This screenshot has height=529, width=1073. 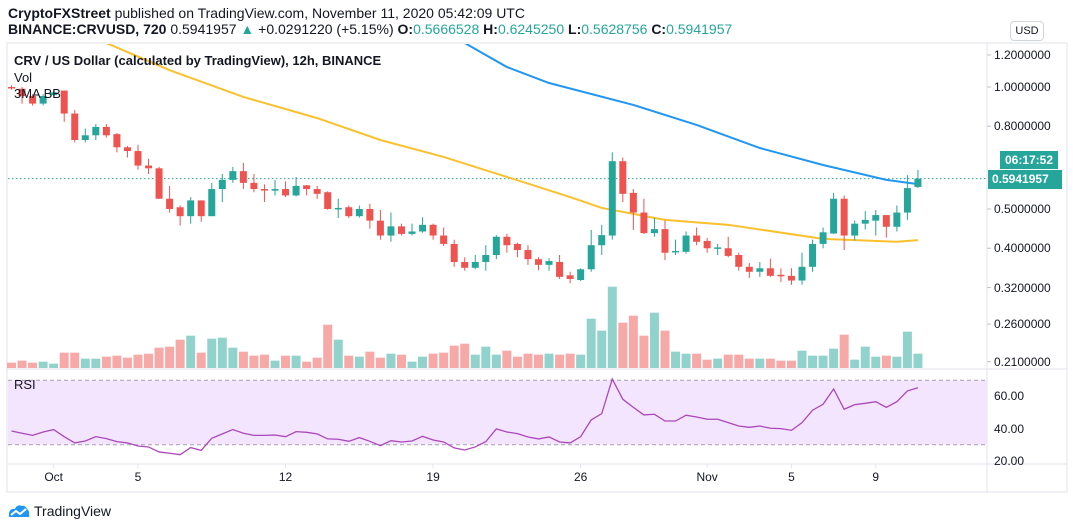 What do you see at coordinates (138, 477) in the screenshot?
I see `time-tick-label: 5` at bounding box center [138, 477].